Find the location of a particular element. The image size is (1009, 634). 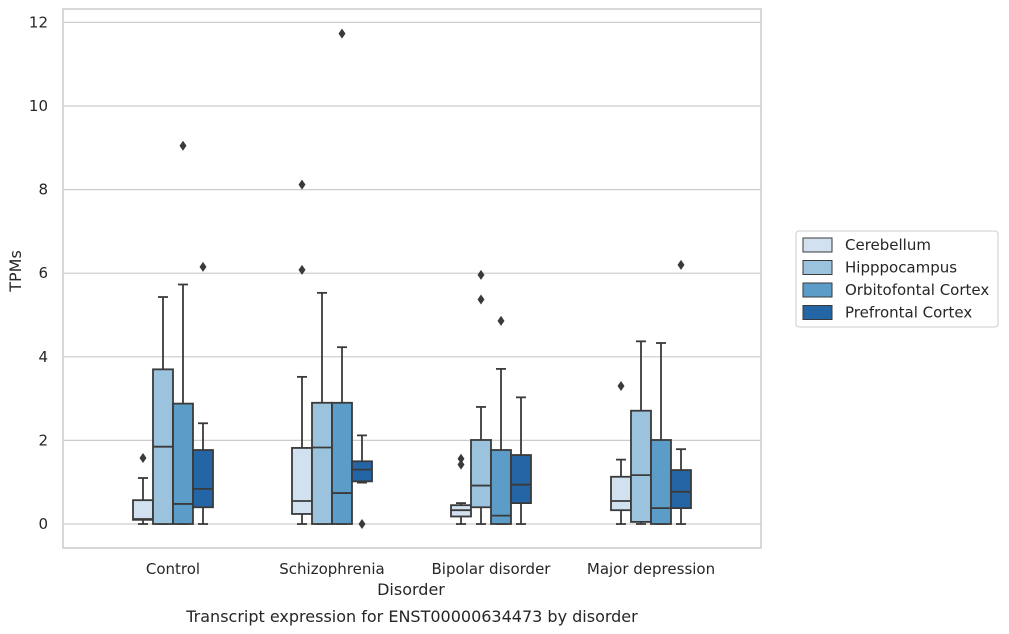

x-tick-label: Control is located at coordinates (173, 569).